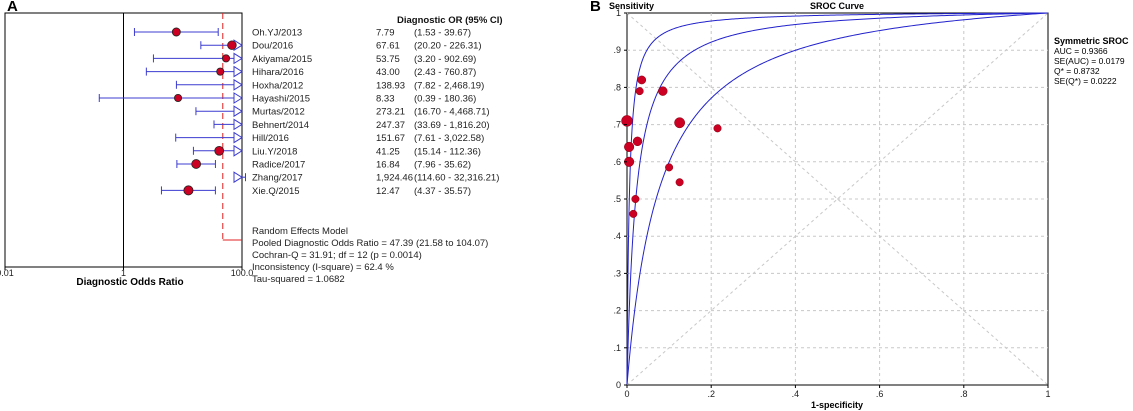 Image resolution: width=1133 pixels, height=411 pixels. What do you see at coordinates (837, 405) in the screenshot?
I see `sroc-x-axis-label: 1-specificity` at bounding box center [837, 405].